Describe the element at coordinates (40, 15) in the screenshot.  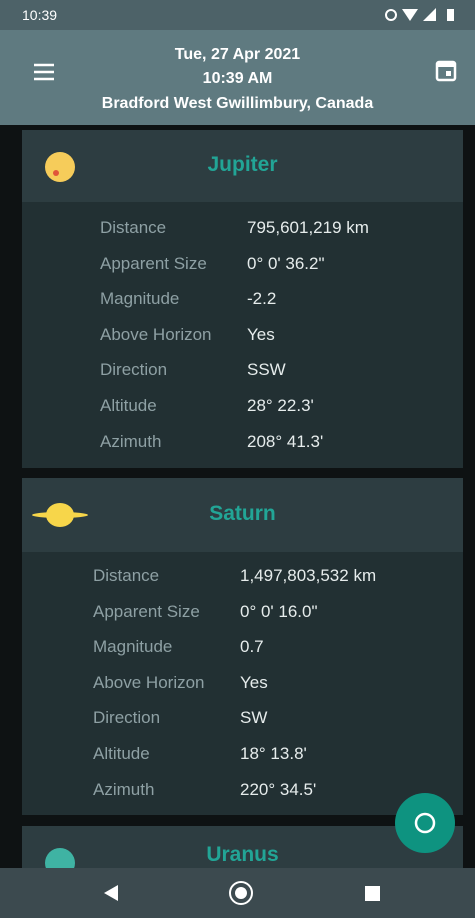
I see `status-time: 10:39` at that location.